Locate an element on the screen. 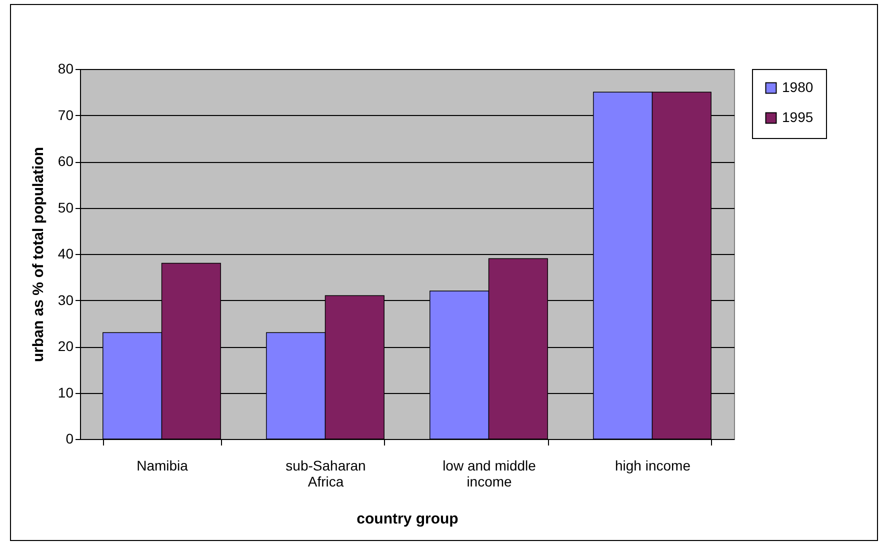  y-tick-label: 70 is located at coordinates (66, 114).